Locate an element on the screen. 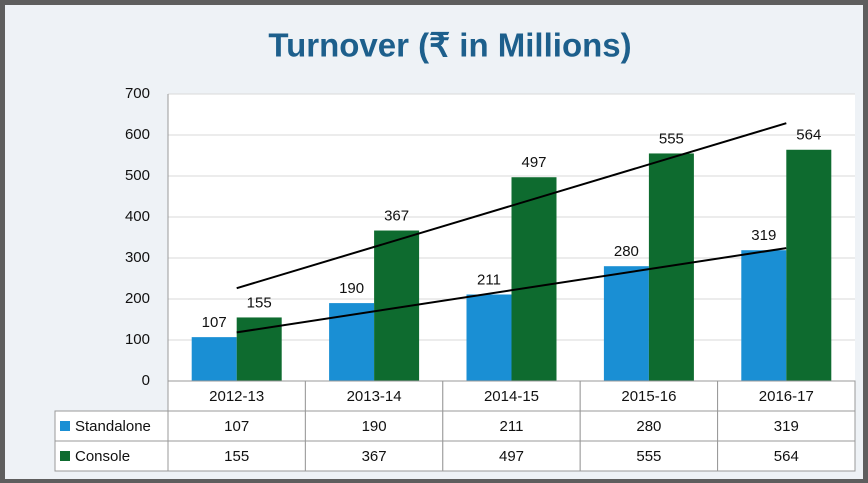  table-value: 190 is located at coordinates (374, 426).